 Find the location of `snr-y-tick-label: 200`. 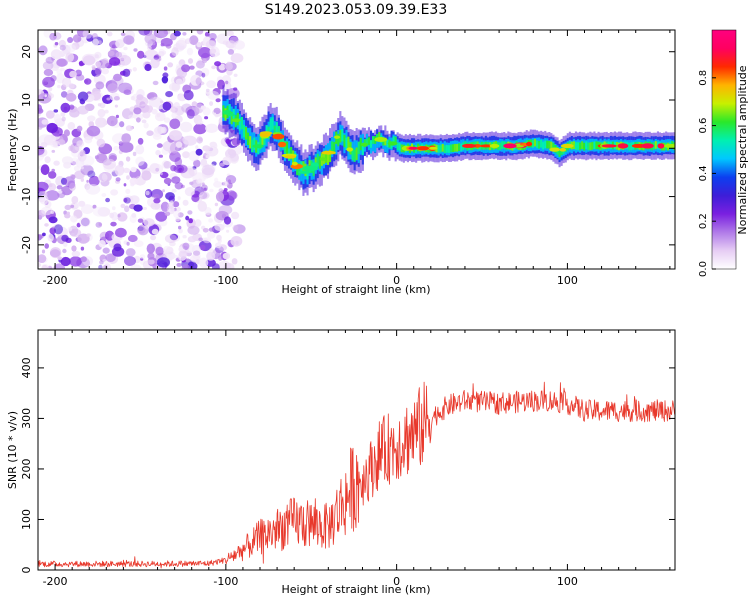

snr-y-tick-label: 200 is located at coordinates (26, 468).